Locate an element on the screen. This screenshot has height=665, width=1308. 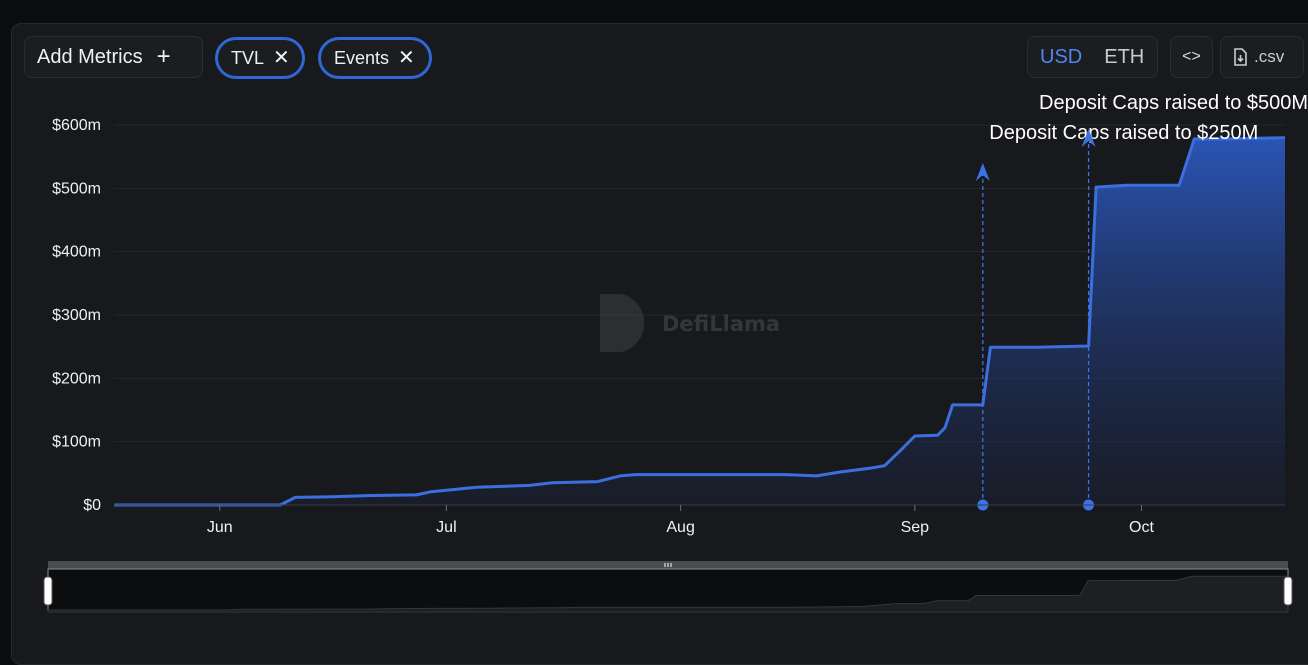
event-annotation-label: Deposit Caps raised to $500M is located at coordinates (1173, 103).